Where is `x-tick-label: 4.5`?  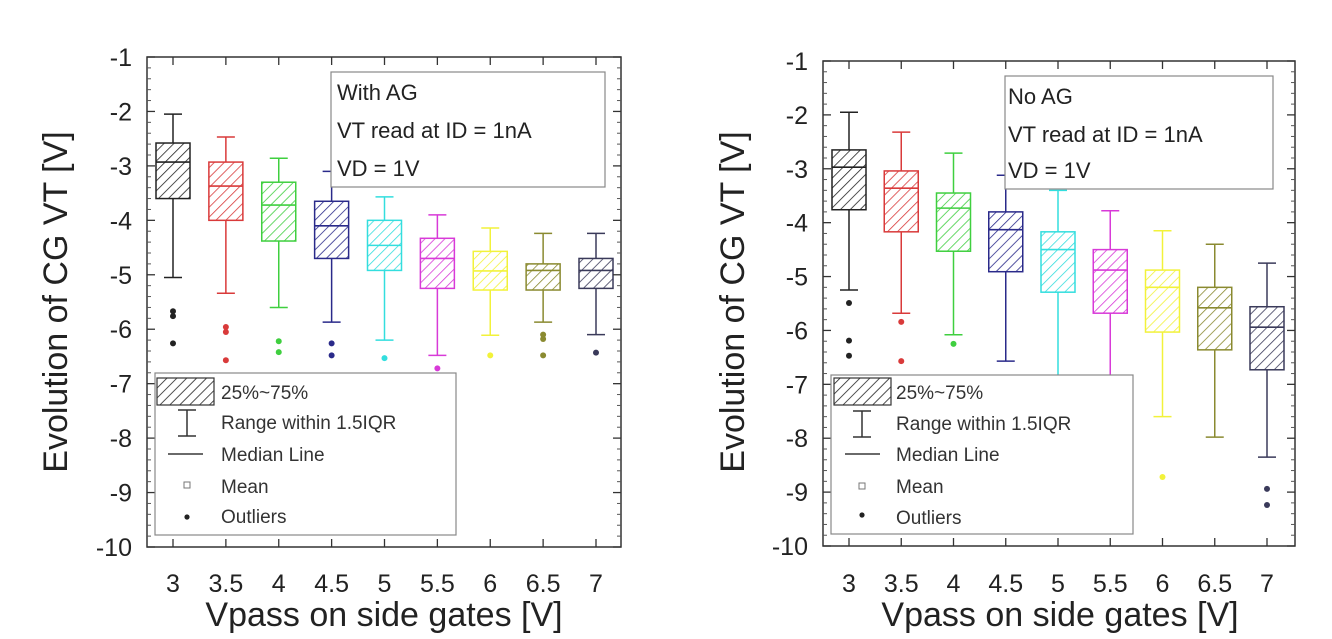
x-tick-label: 4.5 is located at coordinates (1005, 584).